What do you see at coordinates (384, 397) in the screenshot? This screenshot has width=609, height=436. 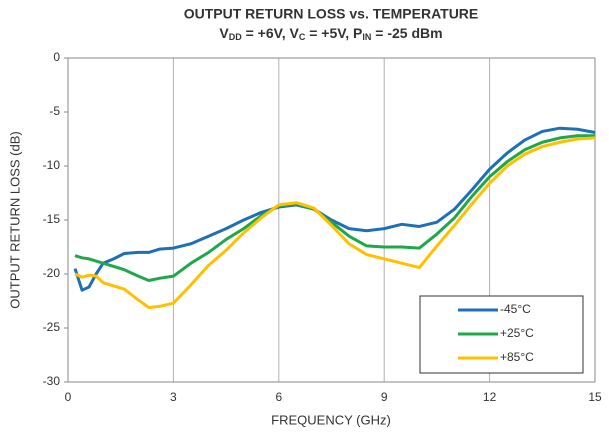 I see `x-tick-label: 9` at bounding box center [384, 397].